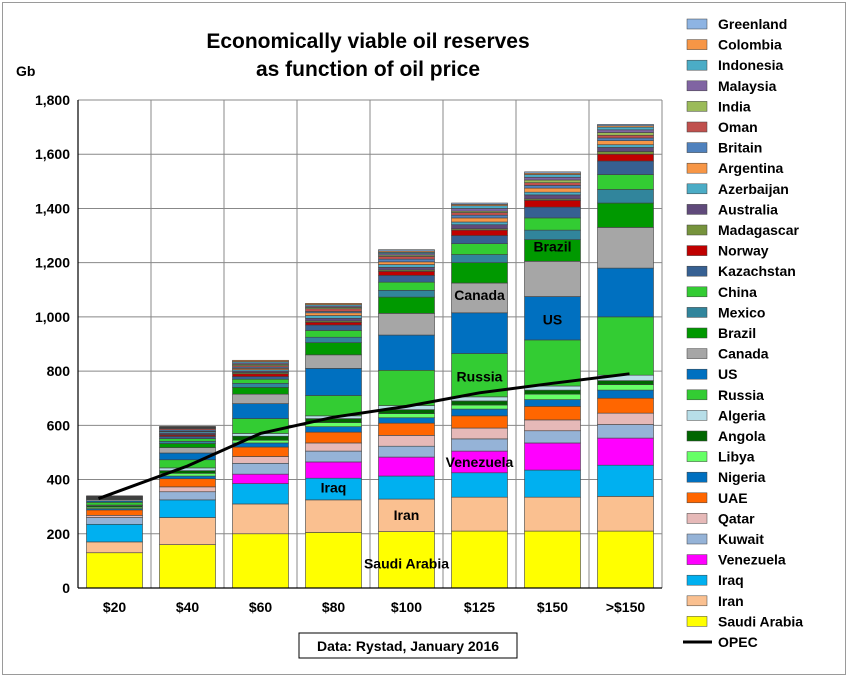 The image size is (850, 679). Describe the element at coordinates (697, 601) in the screenshot. I see `legend-swatch-iran` at that location.